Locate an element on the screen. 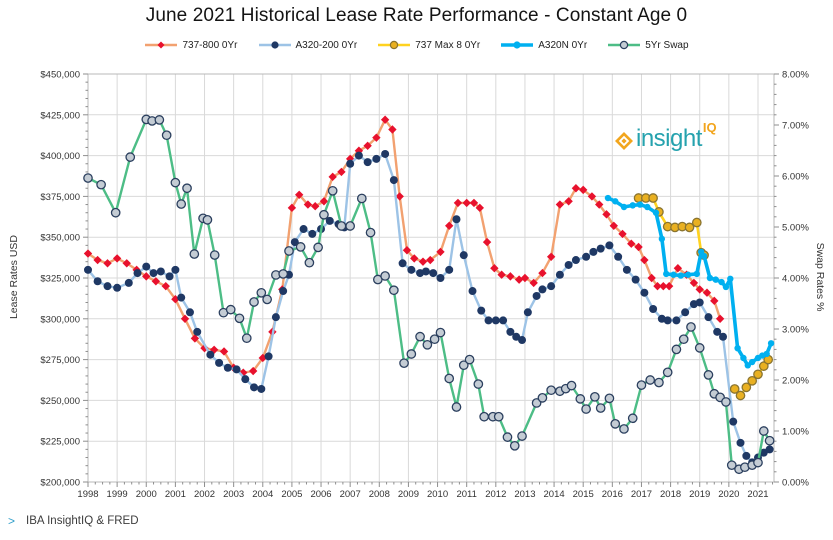 Image resolution: width=833 pixels, height=540 pixels. legend-item-737-800: 737-800 0Yr is located at coordinates (191, 45).